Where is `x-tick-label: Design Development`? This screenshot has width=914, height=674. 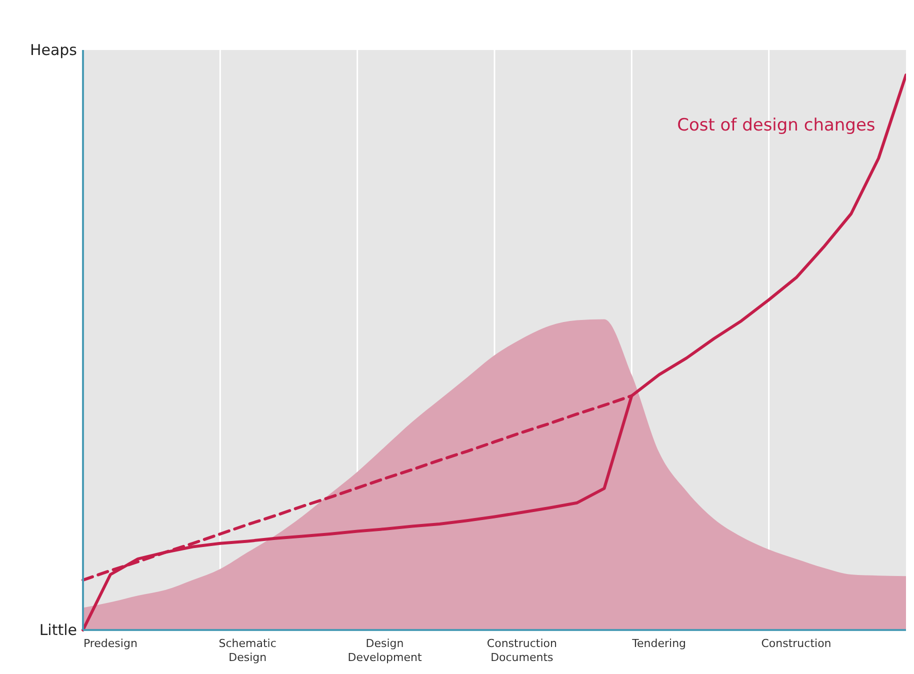 x-tick-label: Design Development is located at coordinates (385, 650).